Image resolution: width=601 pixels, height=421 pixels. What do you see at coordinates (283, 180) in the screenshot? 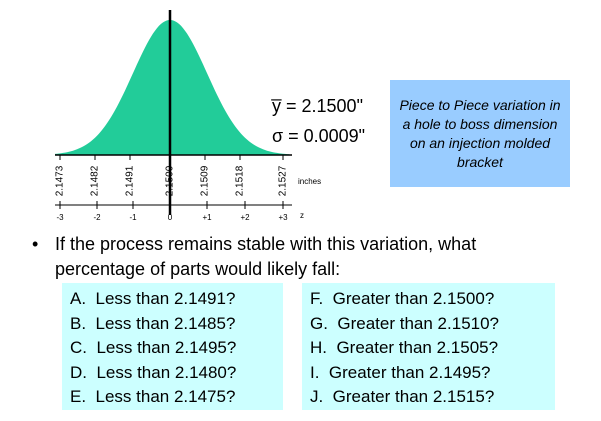
I see `x-tick-label: 2.1527` at bounding box center [283, 180].